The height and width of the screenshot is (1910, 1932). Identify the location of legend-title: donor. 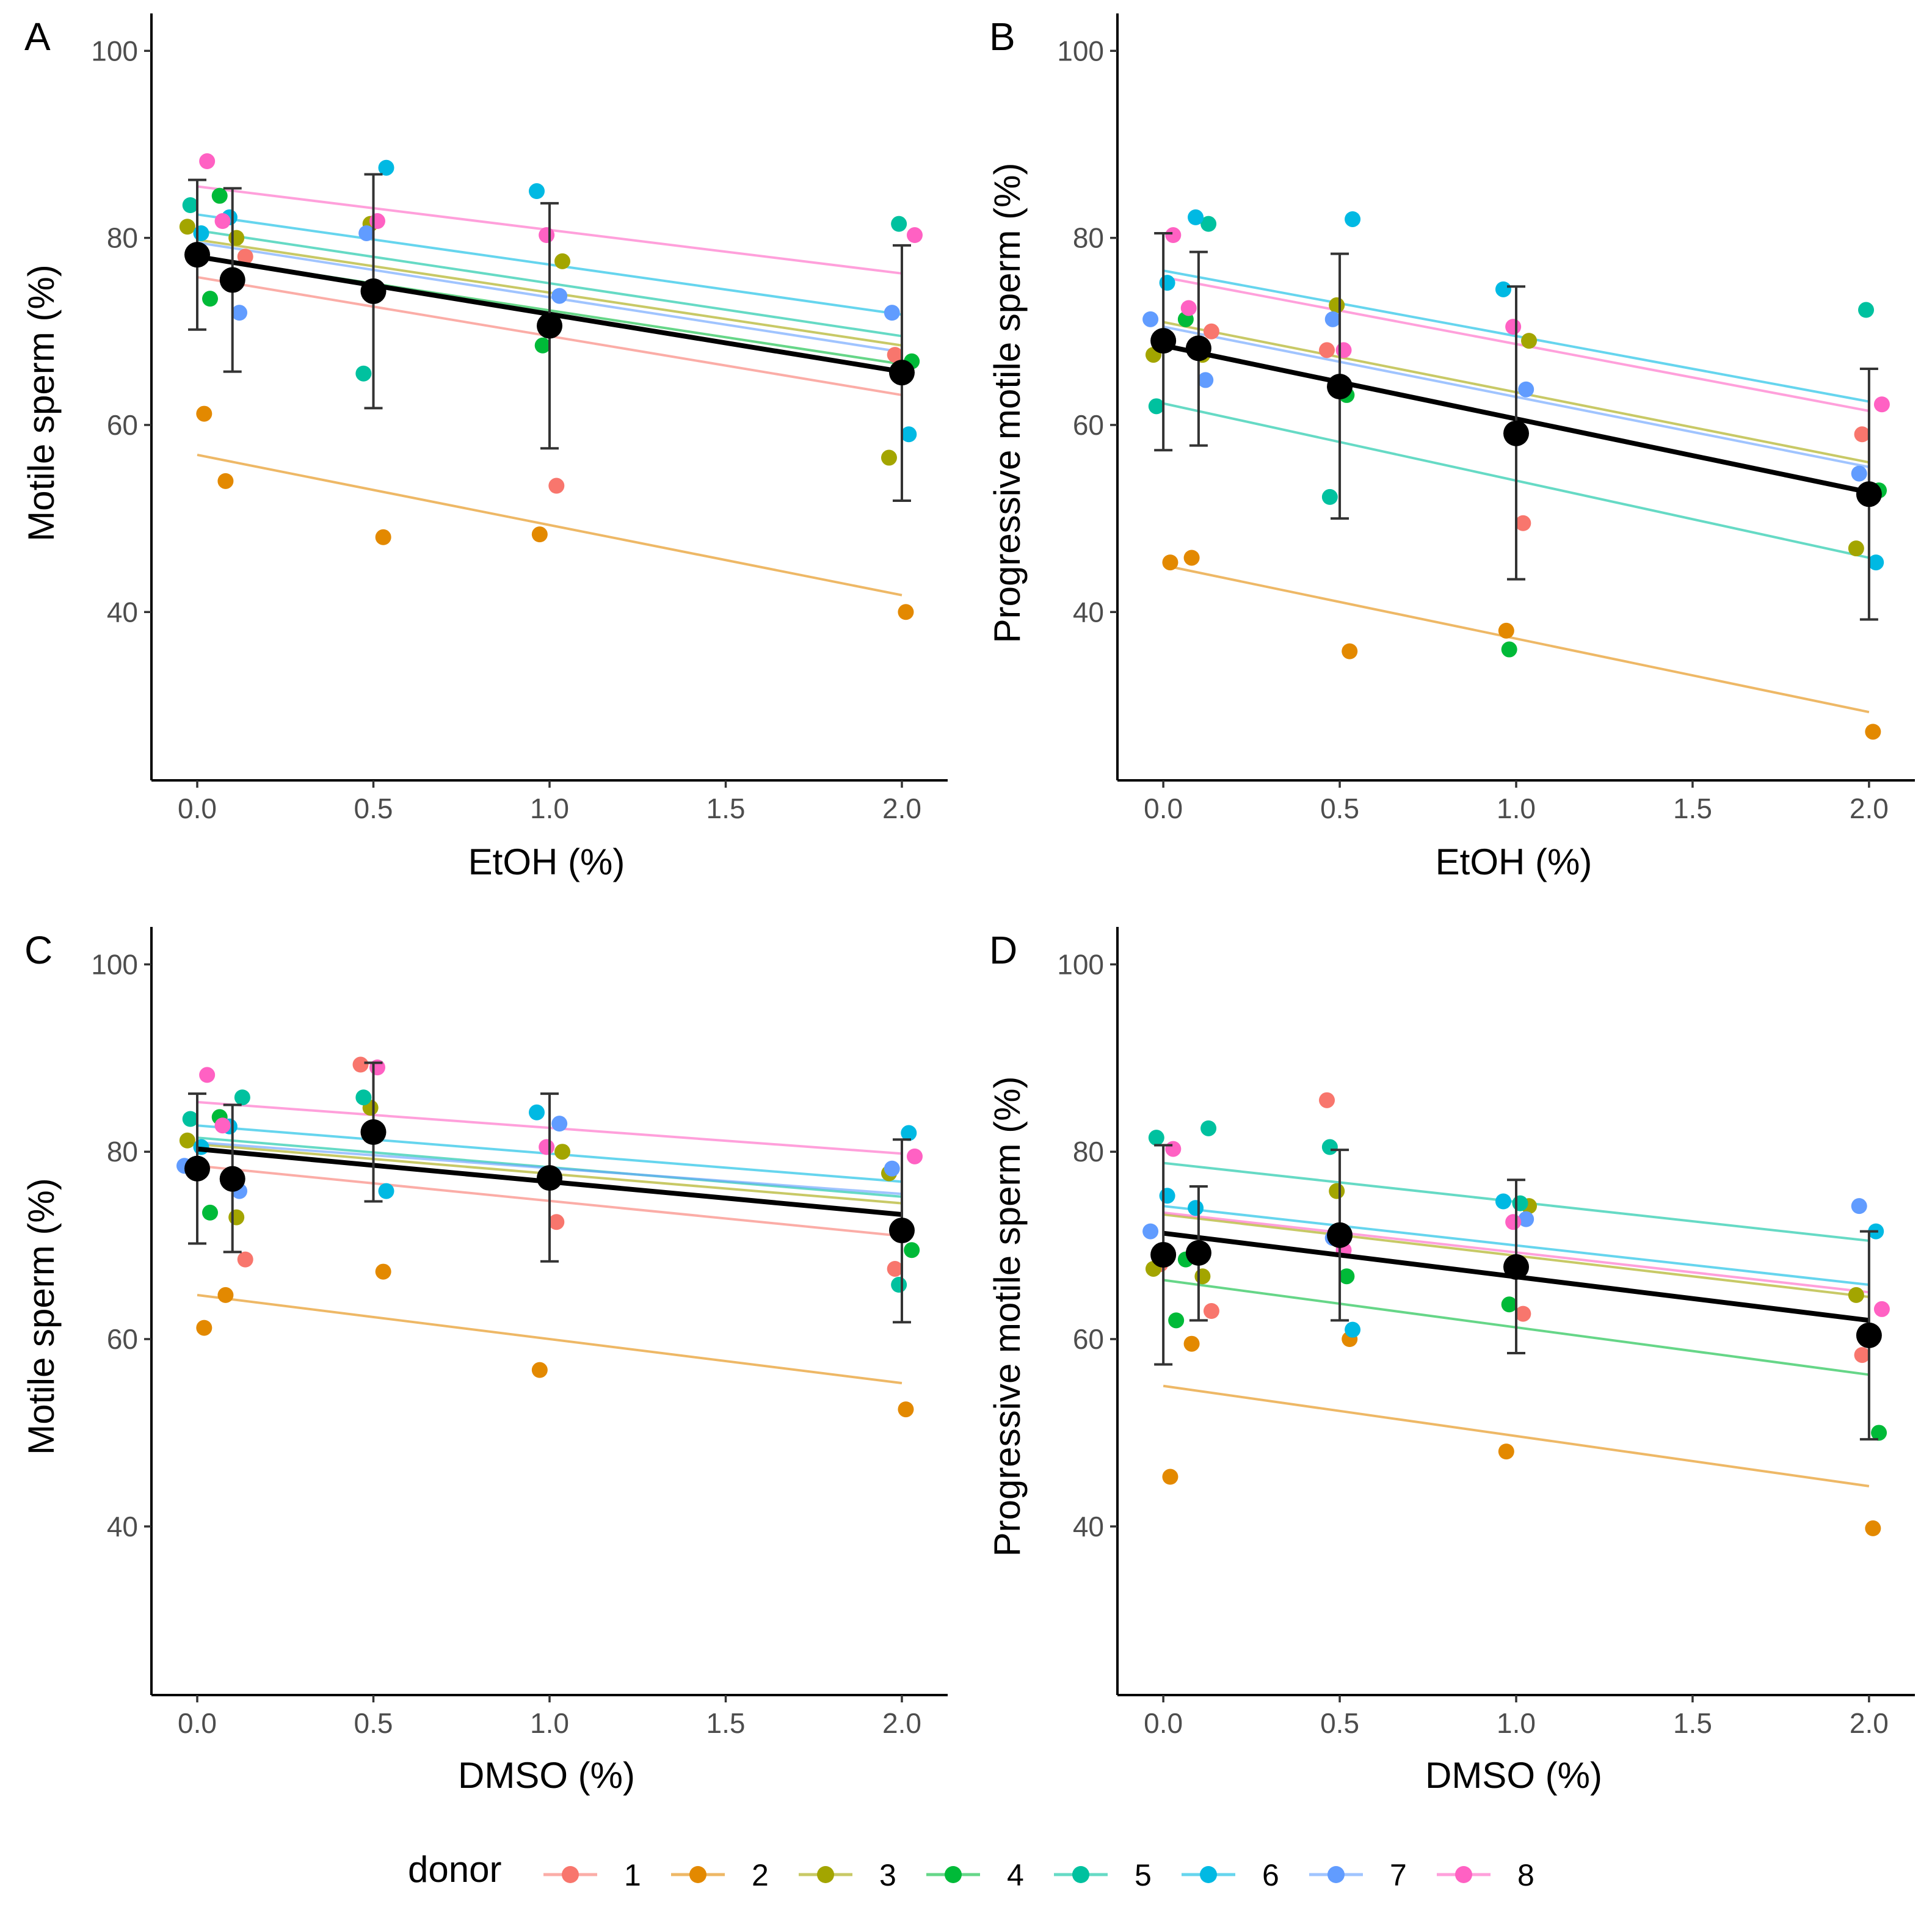
(454, 1869).